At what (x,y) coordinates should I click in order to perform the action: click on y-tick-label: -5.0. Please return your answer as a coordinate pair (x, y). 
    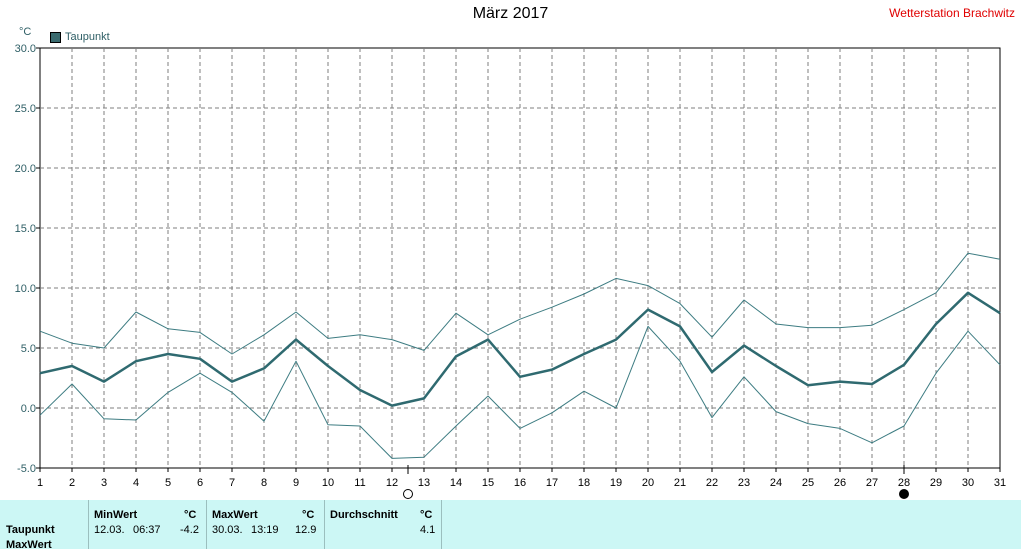
    Looking at the image, I should click on (26, 469).